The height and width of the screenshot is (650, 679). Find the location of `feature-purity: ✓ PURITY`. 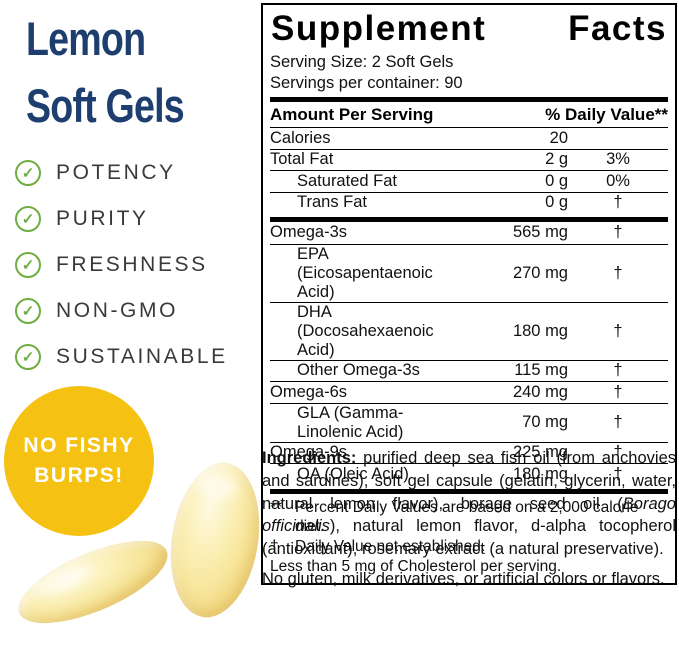

feature-purity: ✓ PURITY is located at coordinates (121, 219).